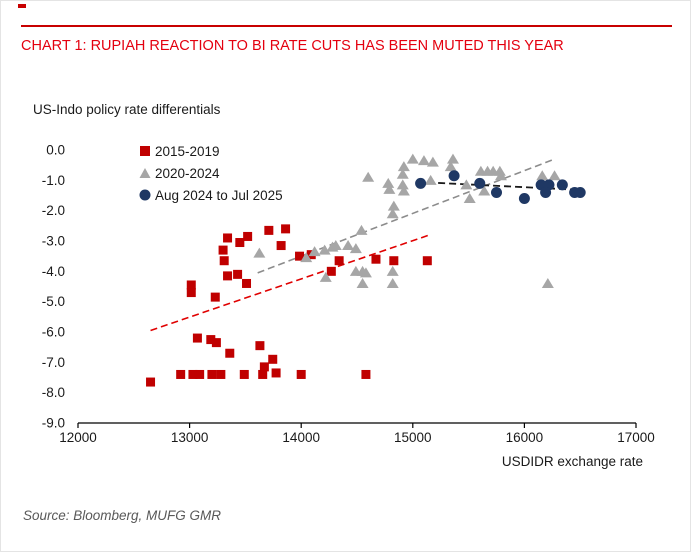 This screenshot has width=691, height=552. I want to click on legend-square-icon, so click(145, 151).